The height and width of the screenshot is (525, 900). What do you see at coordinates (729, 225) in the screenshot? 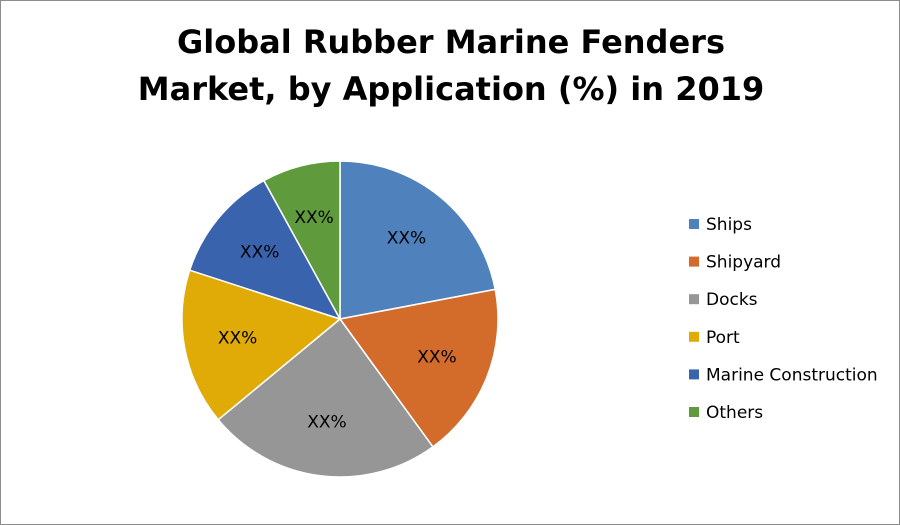
I see `legend-label: Ships` at bounding box center [729, 225].